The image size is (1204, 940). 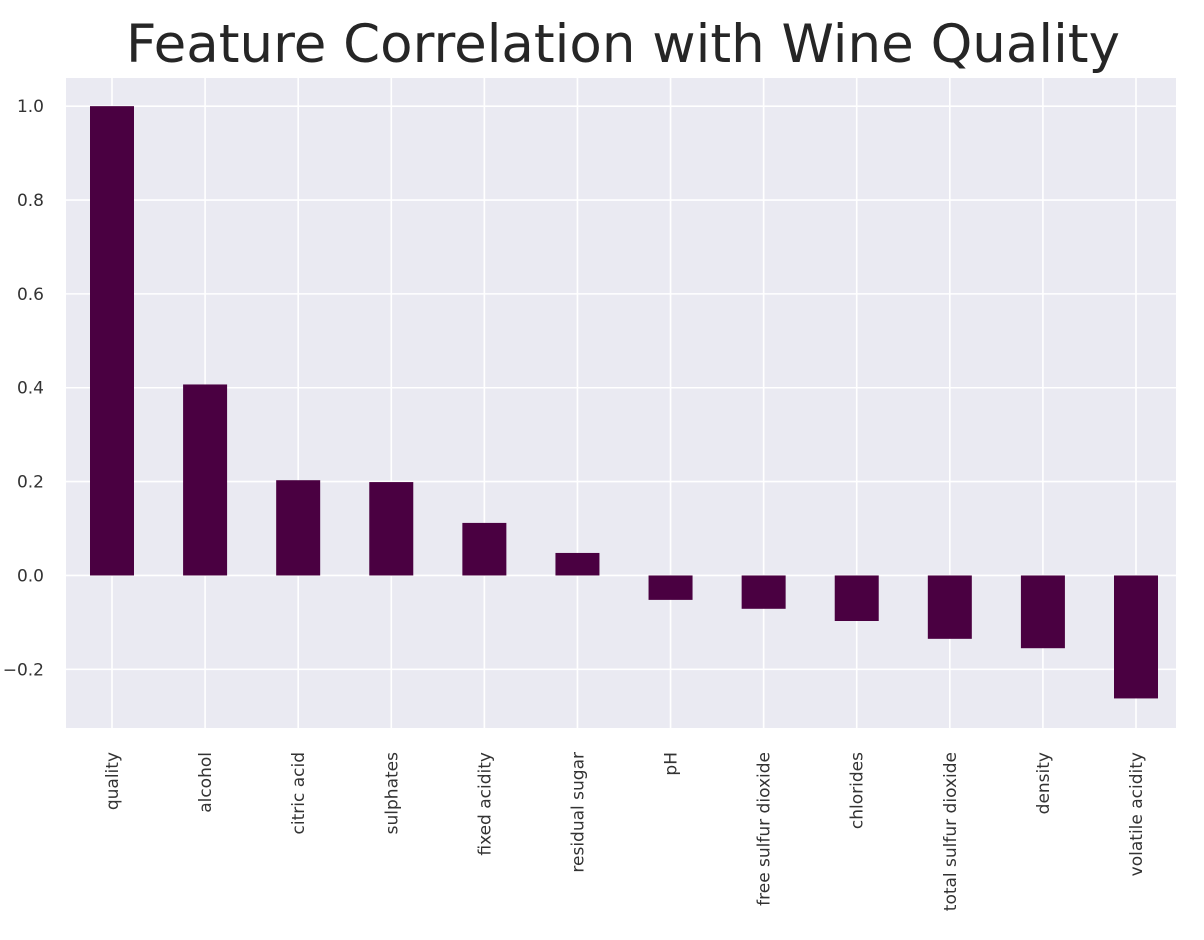 What do you see at coordinates (30, 576) in the screenshot?
I see `y-tick-label: 0.0` at bounding box center [30, 576].